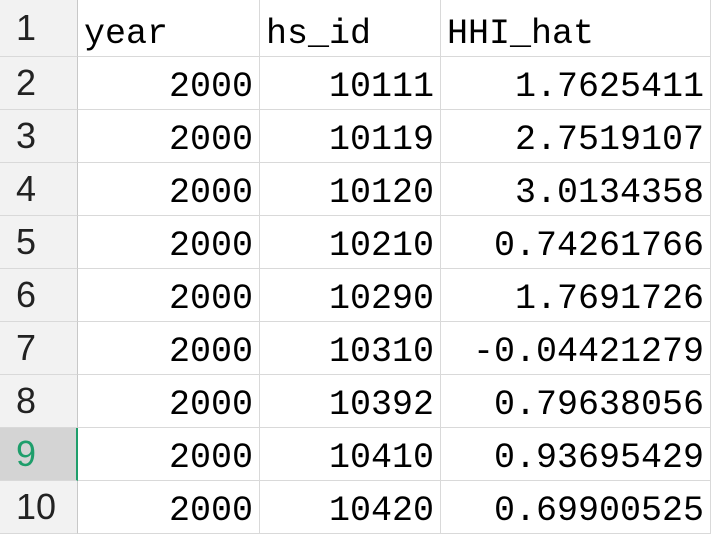  Describe the element at coordinates (350, 348) in the screenshot. I see `data-cell: 10310` at that location.